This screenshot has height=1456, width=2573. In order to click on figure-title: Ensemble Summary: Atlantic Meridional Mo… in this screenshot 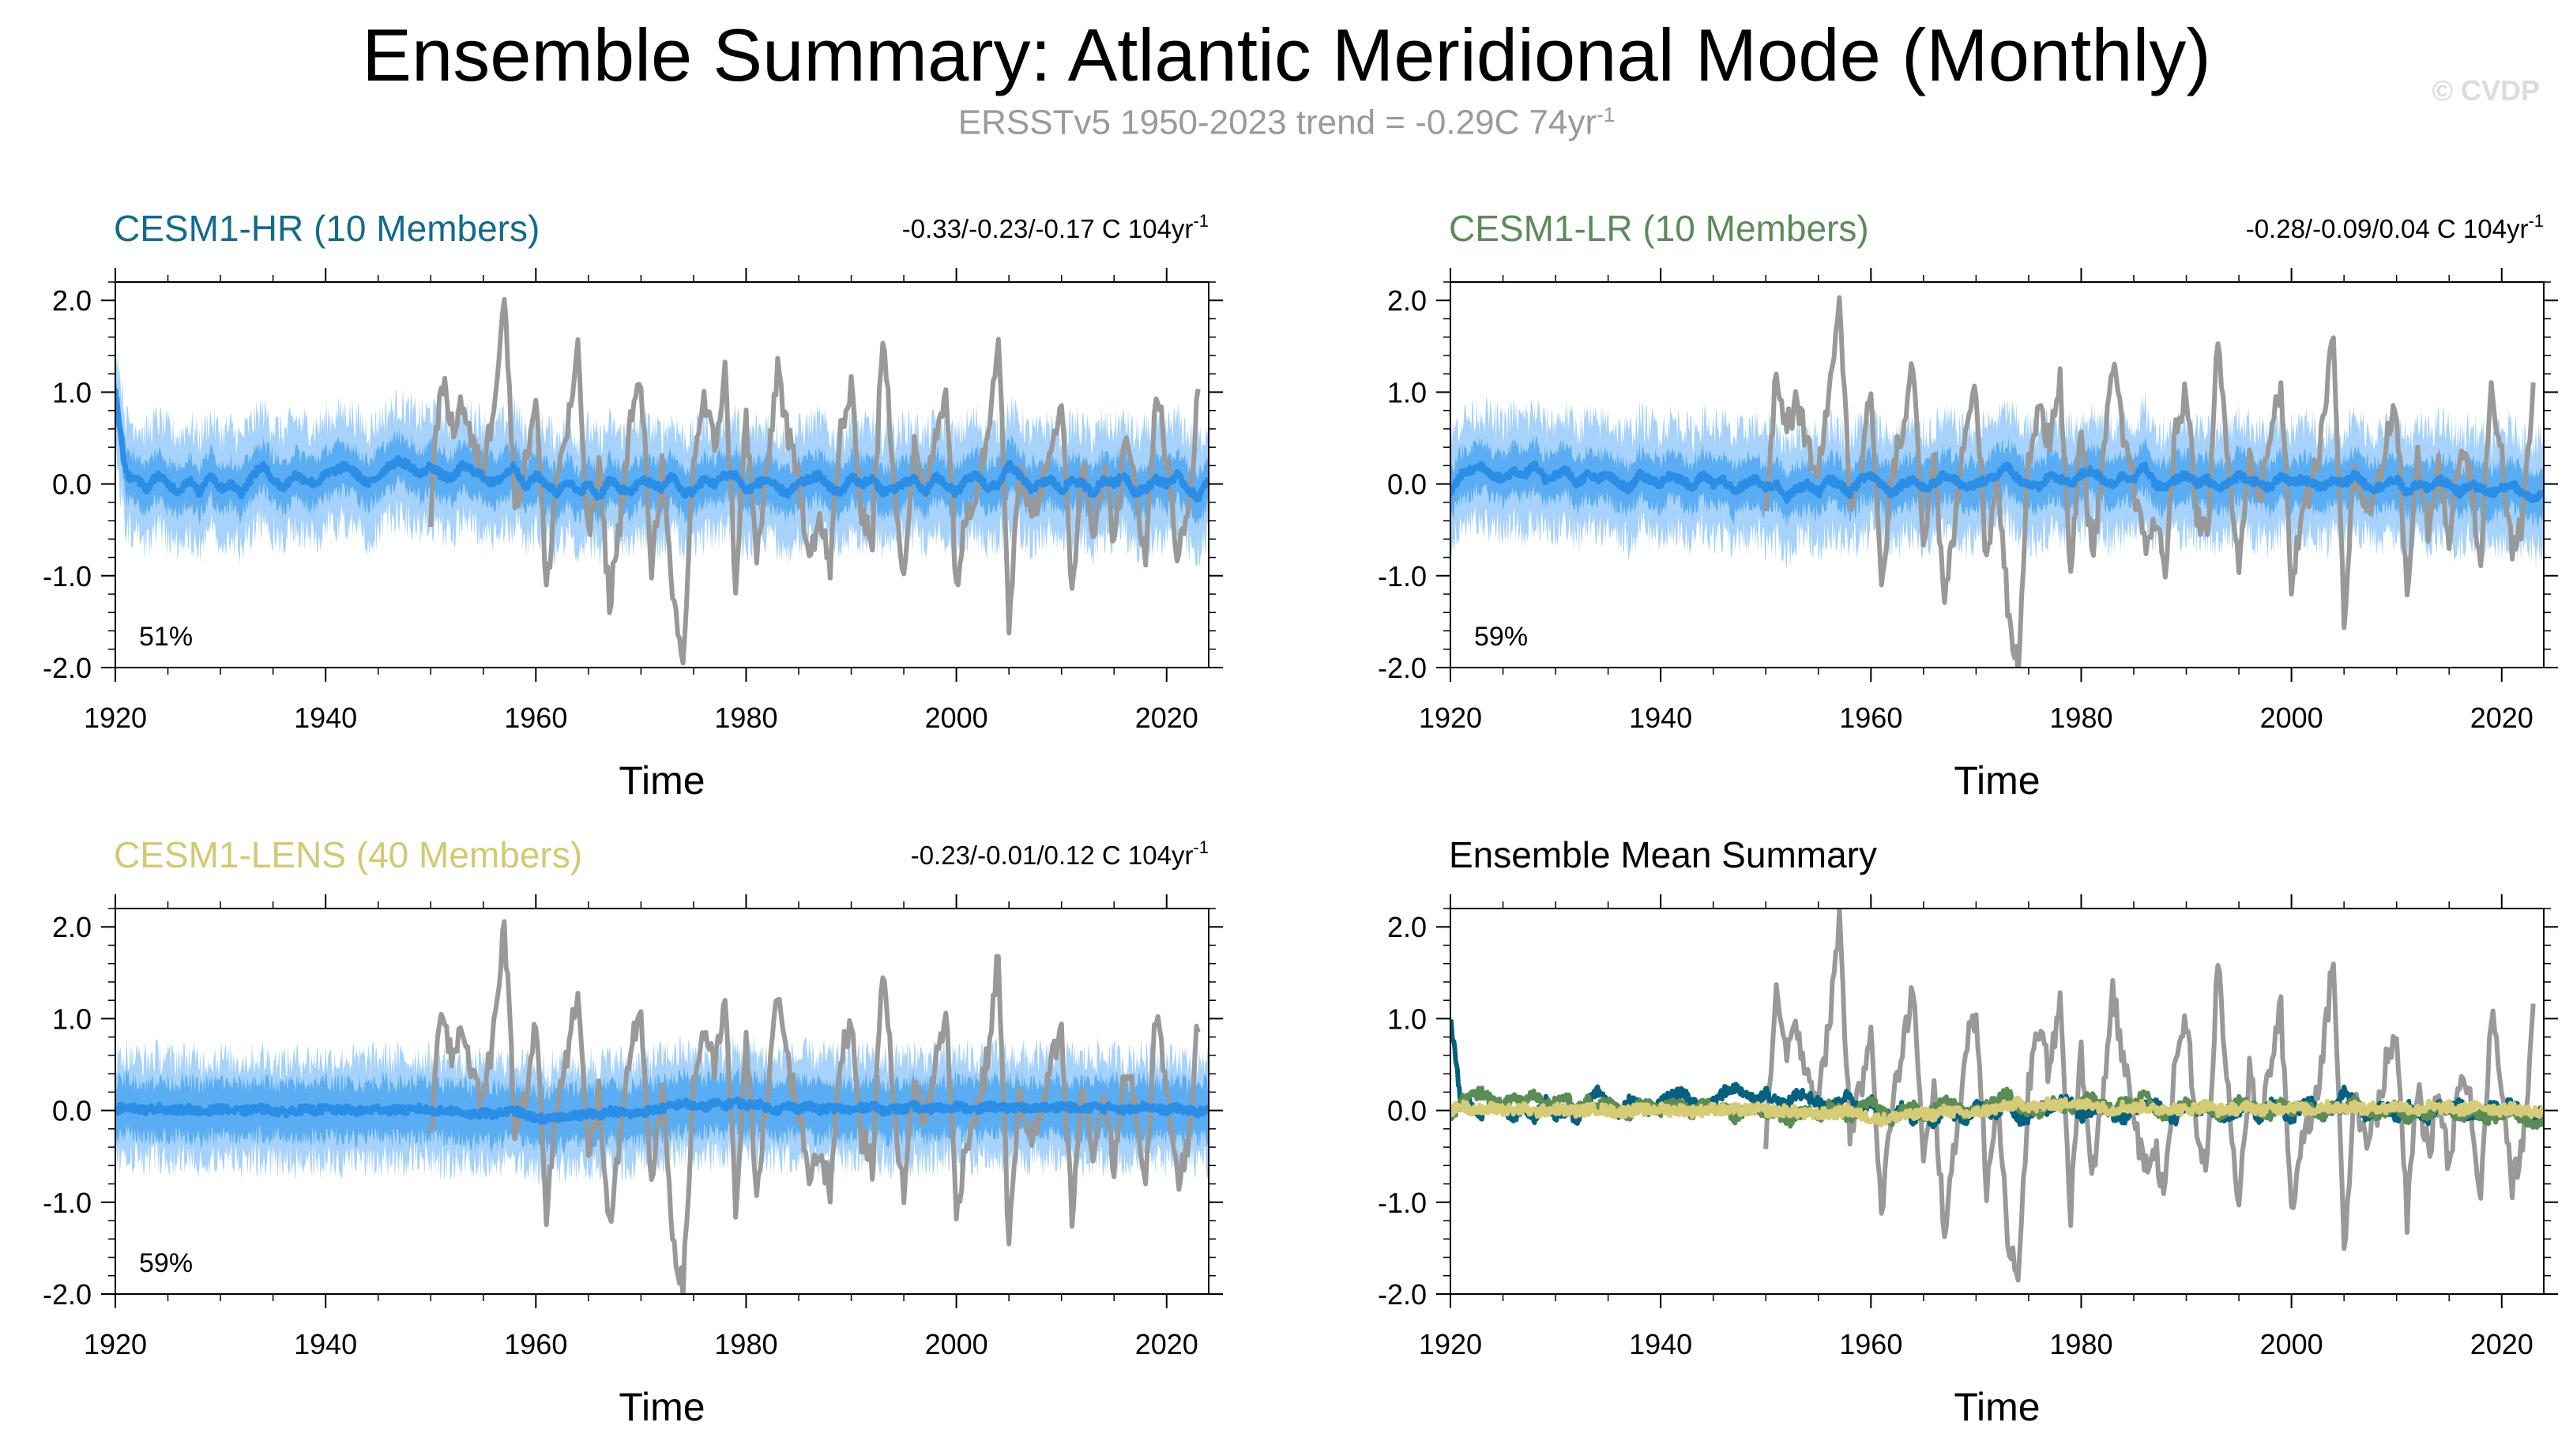, I will do `click(1286, 54)`.